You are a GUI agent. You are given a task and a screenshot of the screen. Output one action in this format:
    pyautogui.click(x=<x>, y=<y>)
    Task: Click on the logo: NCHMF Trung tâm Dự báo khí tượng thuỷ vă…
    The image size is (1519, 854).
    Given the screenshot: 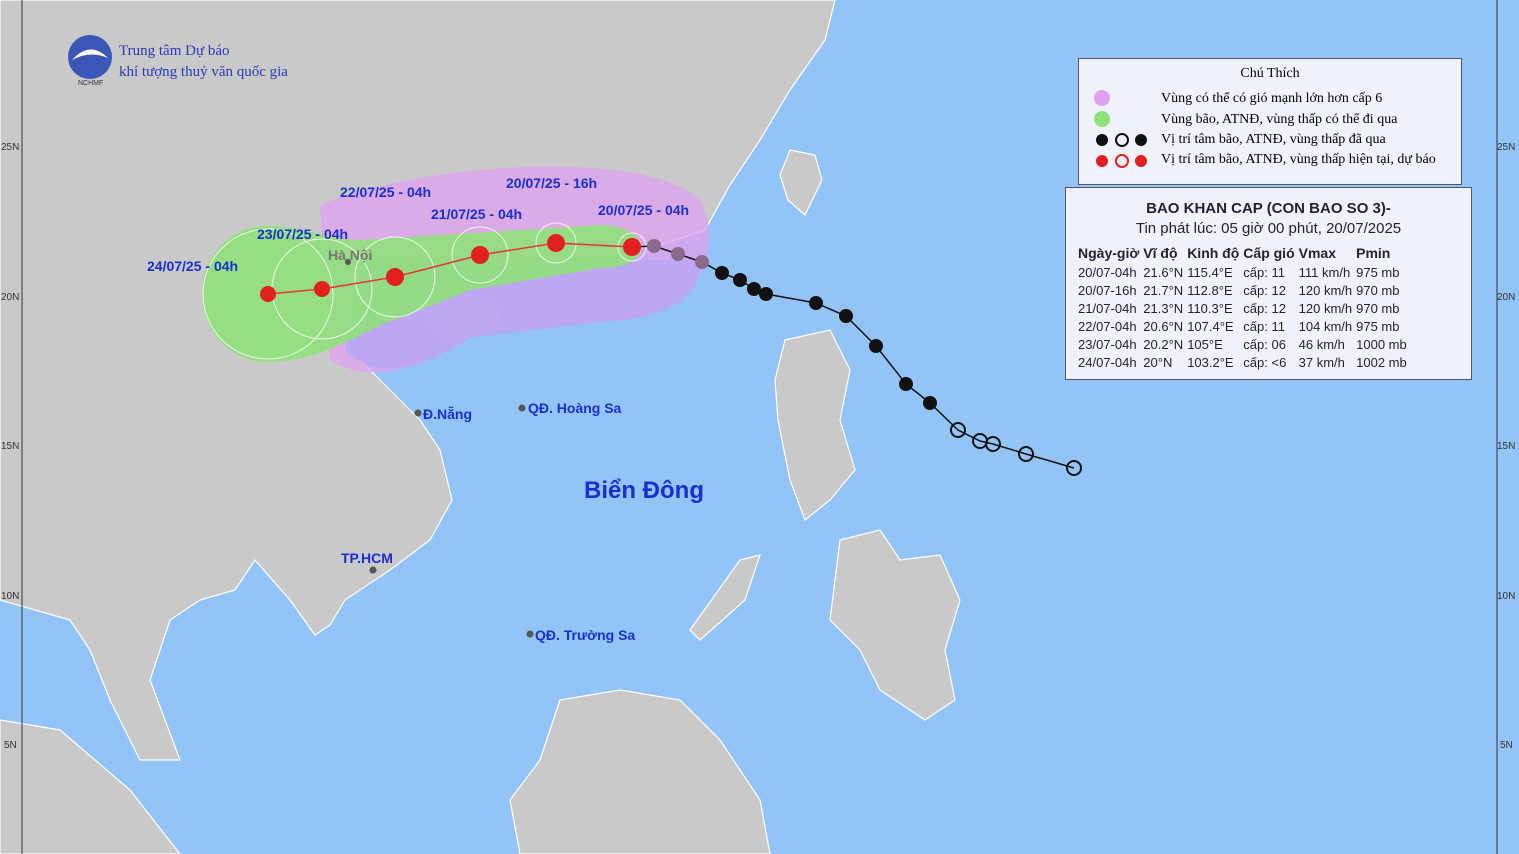 What is the action you would take?
    pyautogui.click(x=178, y=61)
    